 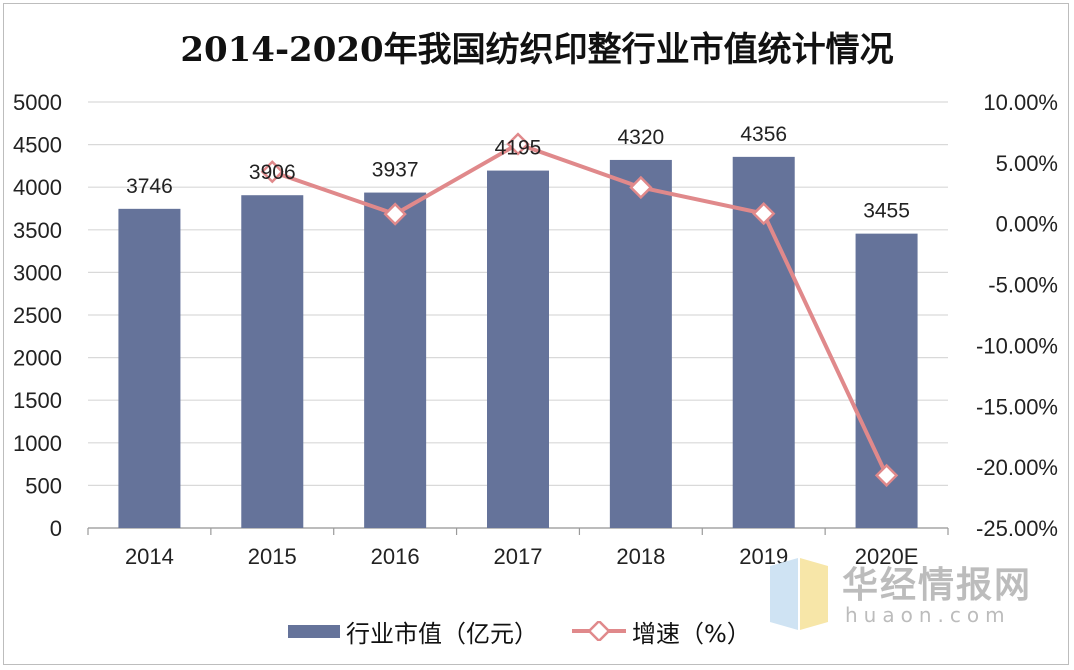 What do you see at coordinates (37, 187) in the screenshot?
I see `y-left-tick-label: 4000` at bounding box center [37, 187].